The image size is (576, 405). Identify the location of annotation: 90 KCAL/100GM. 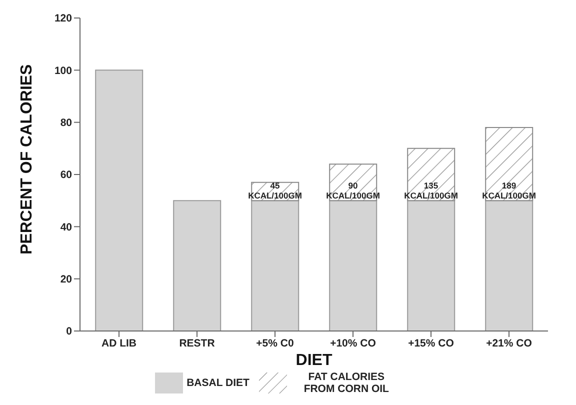
(353, 190).